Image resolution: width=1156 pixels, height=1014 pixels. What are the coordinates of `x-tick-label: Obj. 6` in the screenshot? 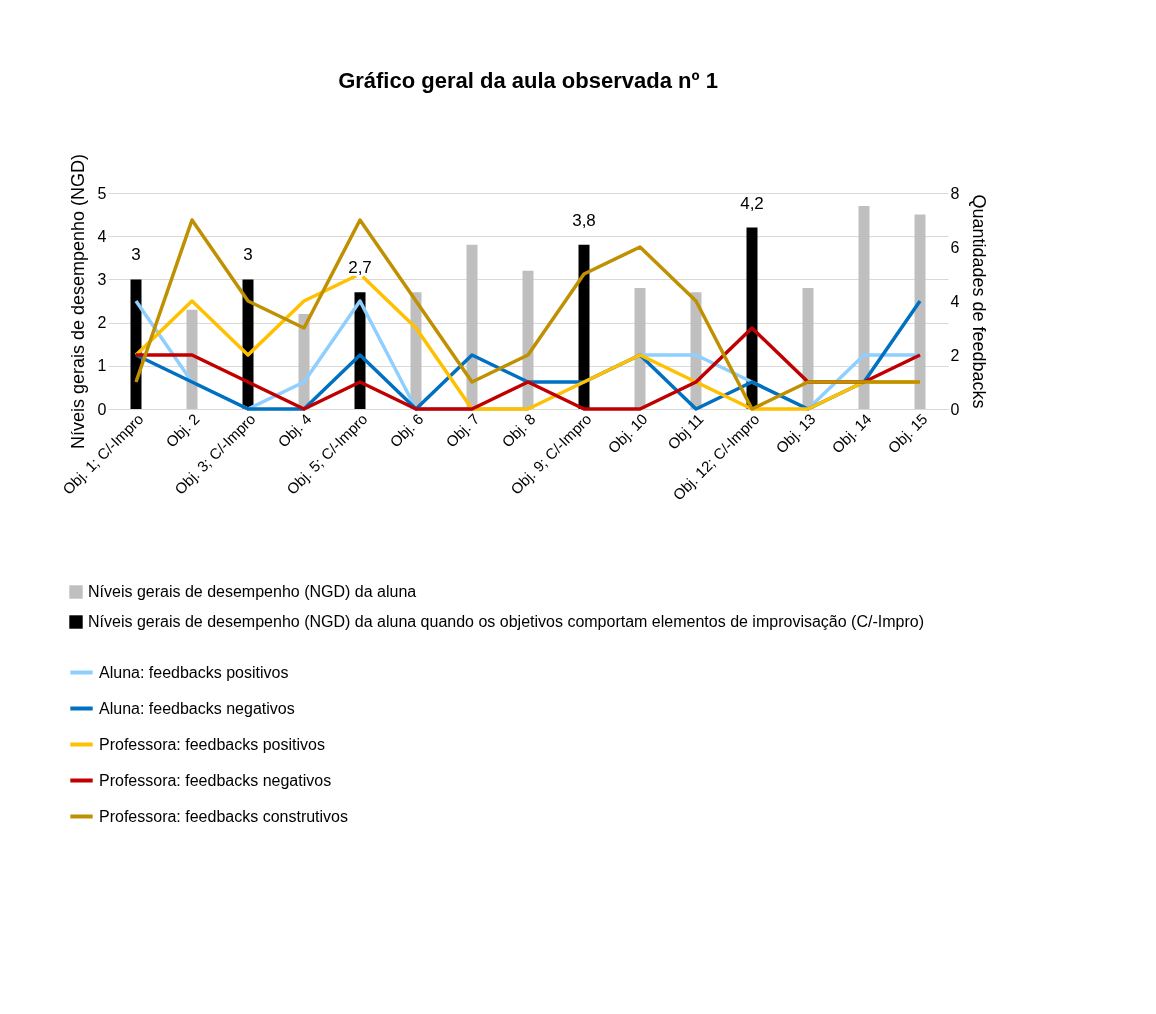 It's located at (406, 430).